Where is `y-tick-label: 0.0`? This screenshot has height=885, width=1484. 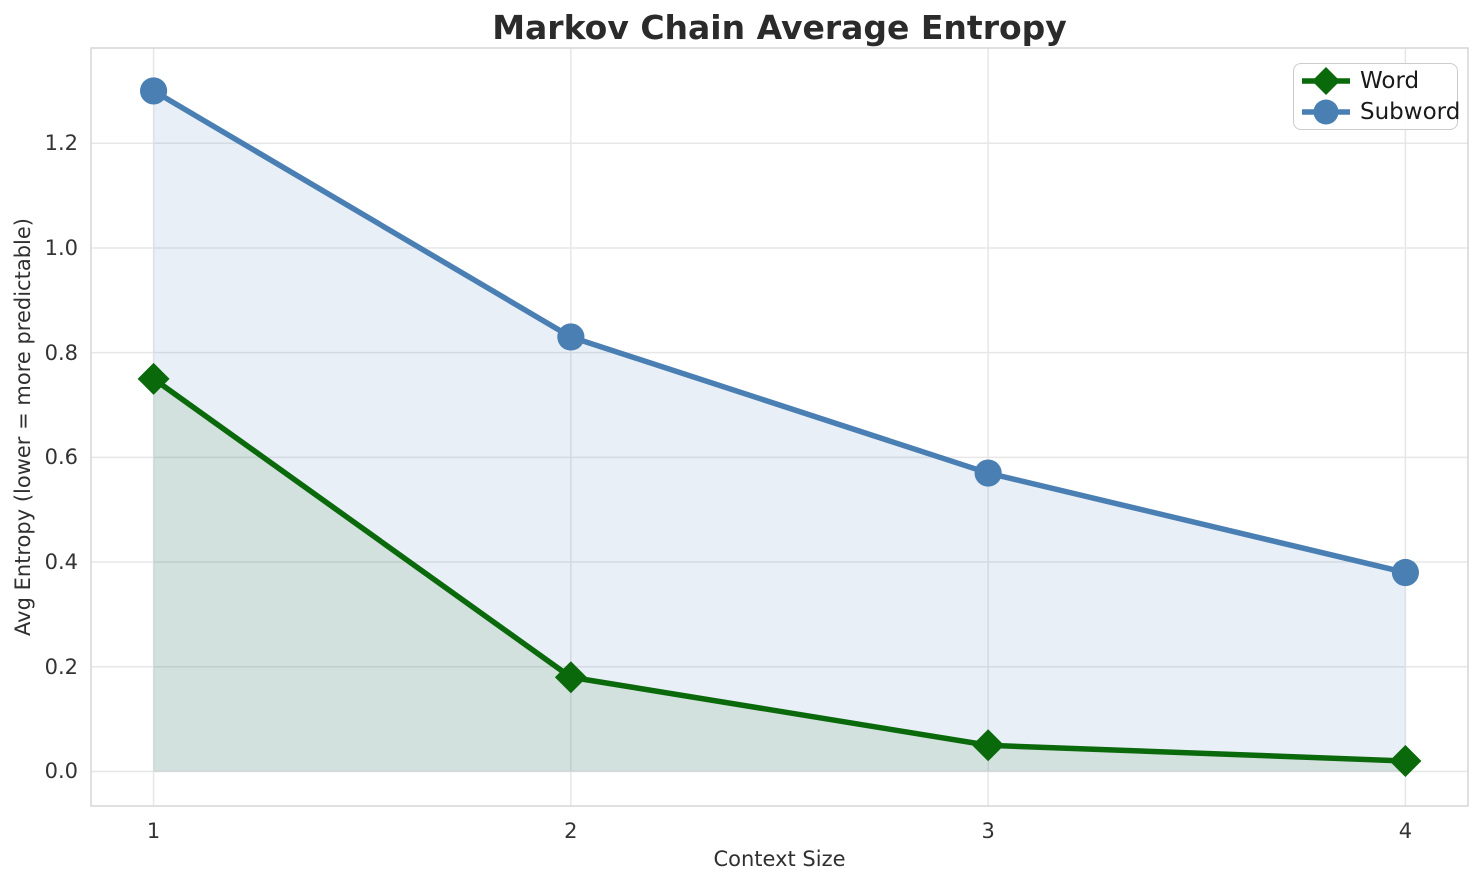
y-tick-label: 0.0 is located at coordinates (61, 771).